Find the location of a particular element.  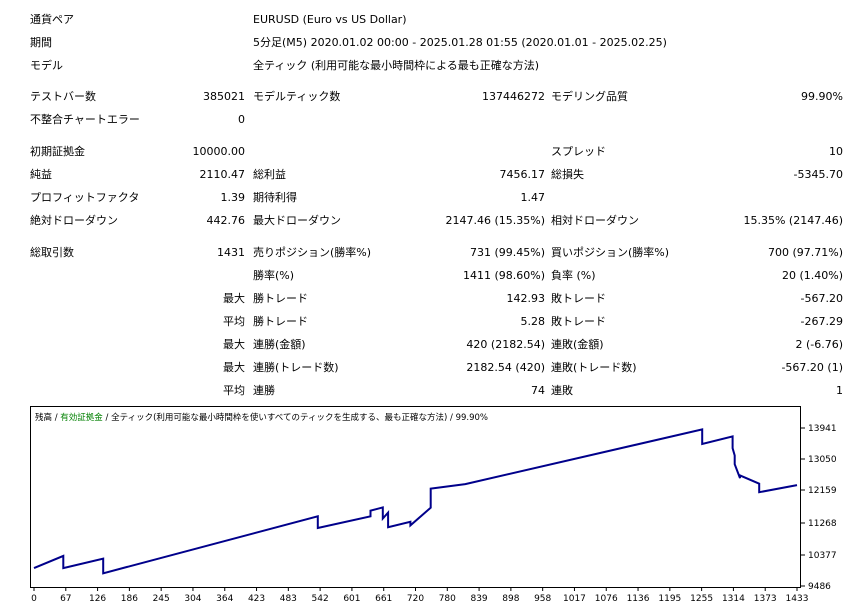

bars-value: 385021 is located at coordinates (224, 96).